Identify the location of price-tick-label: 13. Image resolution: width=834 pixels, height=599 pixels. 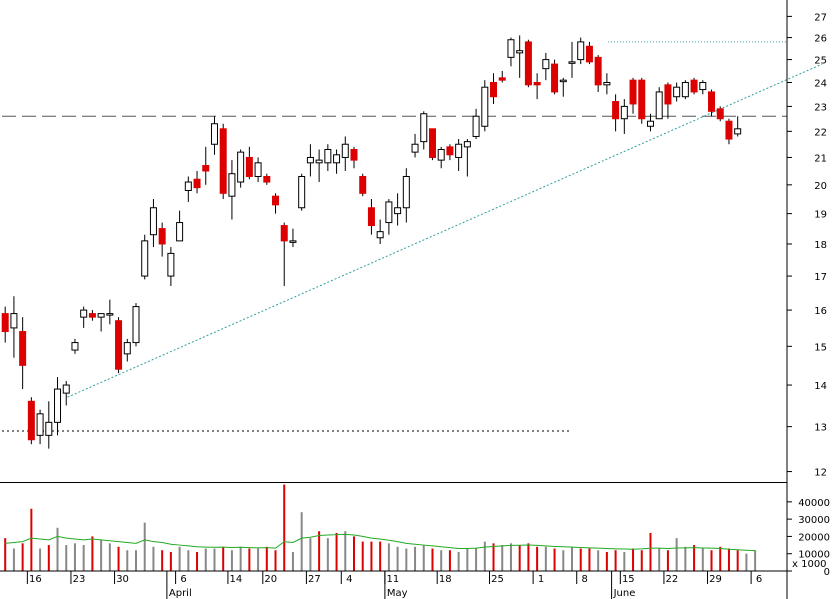
(820, 428).